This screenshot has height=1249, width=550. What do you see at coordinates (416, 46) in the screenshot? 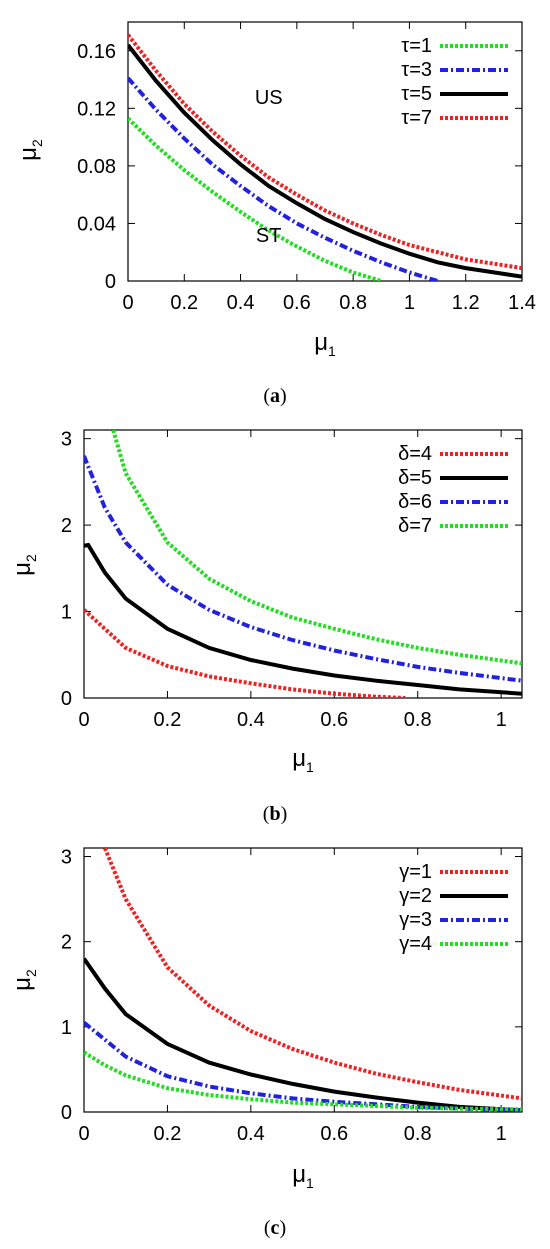
I see `legend-label-1: τ=1` at bounding box center [416, 46].